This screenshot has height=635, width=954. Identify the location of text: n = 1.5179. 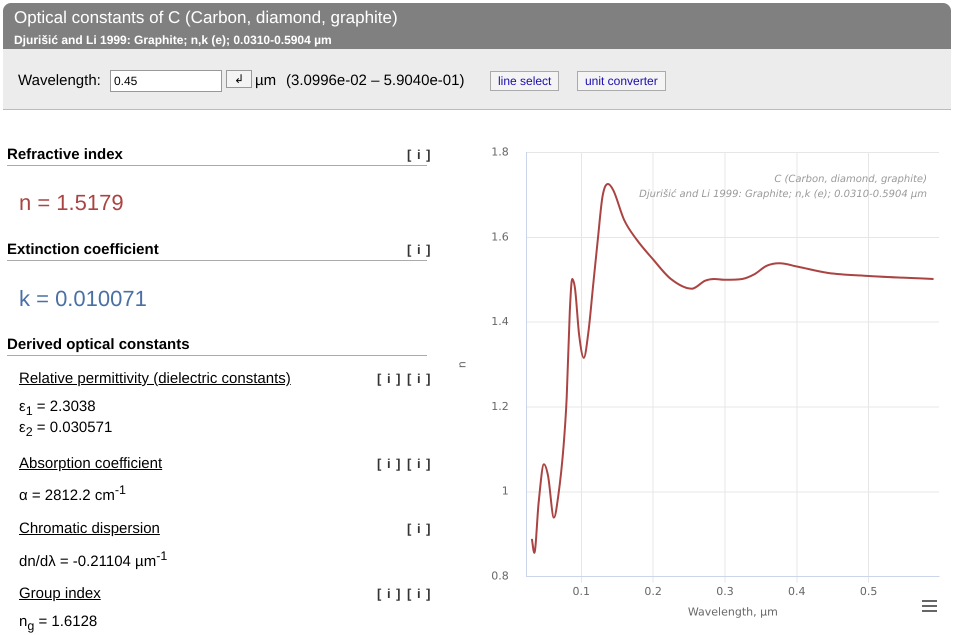
(71, 203).